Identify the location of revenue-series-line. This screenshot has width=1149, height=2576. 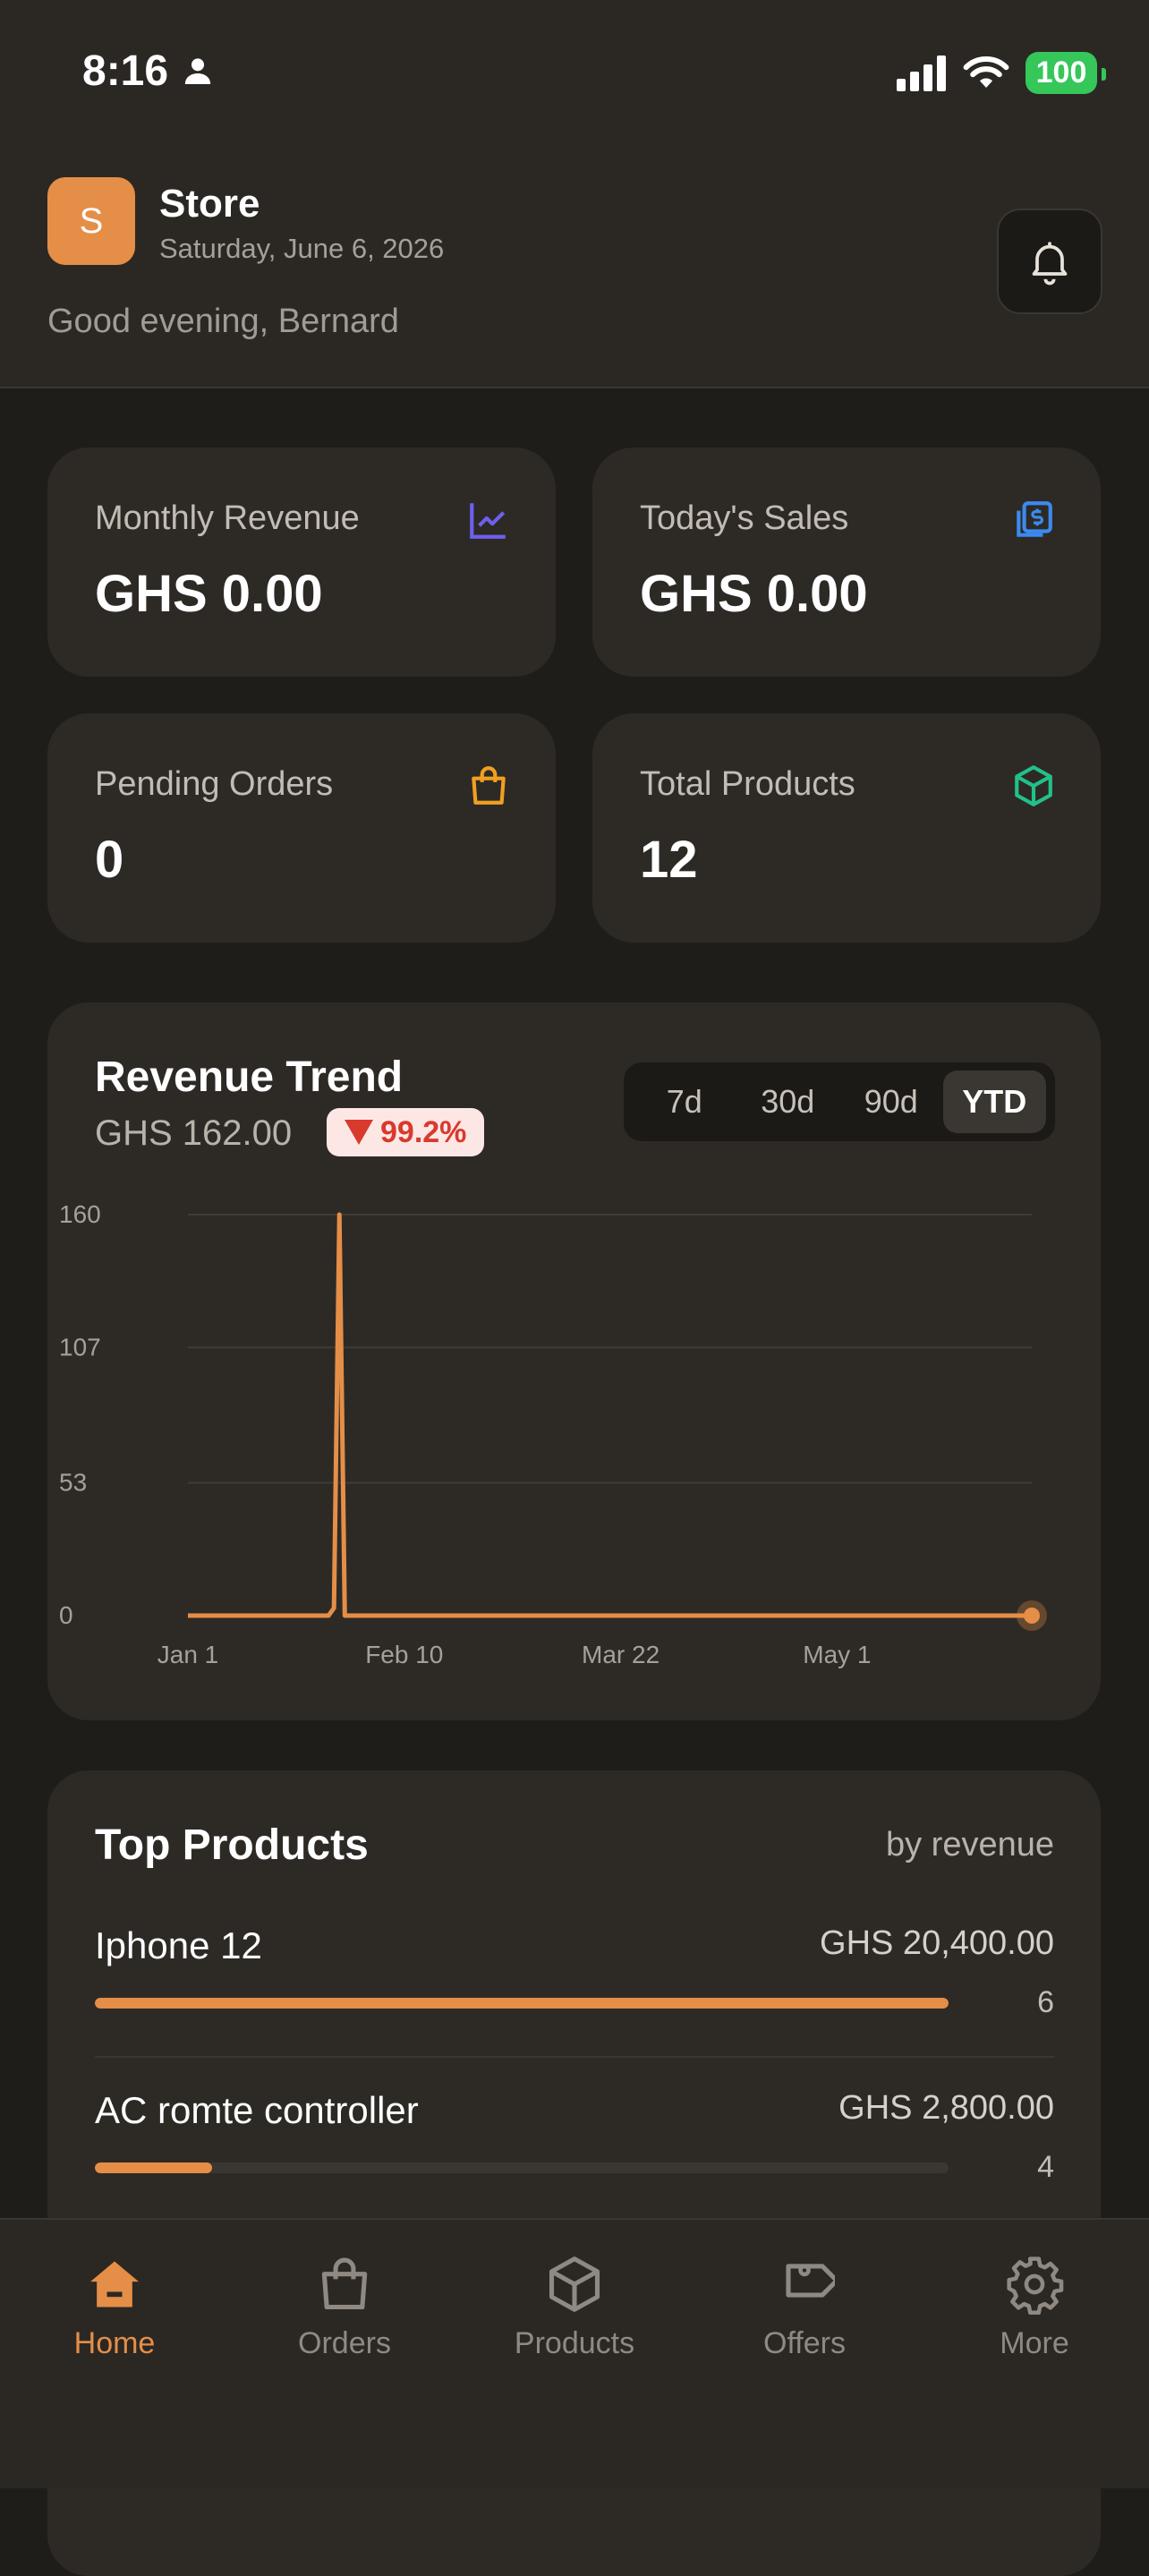
(610, 1415).